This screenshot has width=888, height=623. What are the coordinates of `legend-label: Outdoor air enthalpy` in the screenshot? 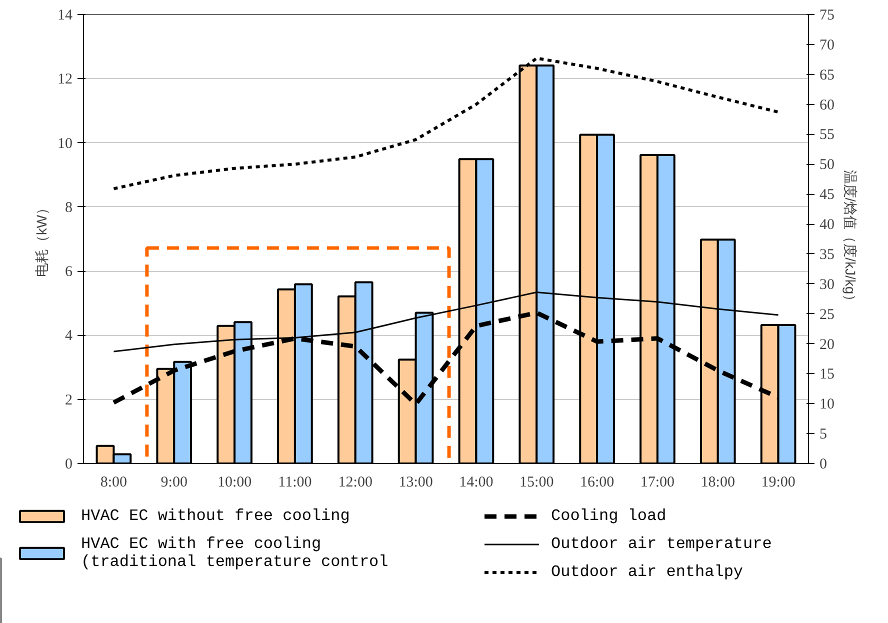 It's located at (647, 572).